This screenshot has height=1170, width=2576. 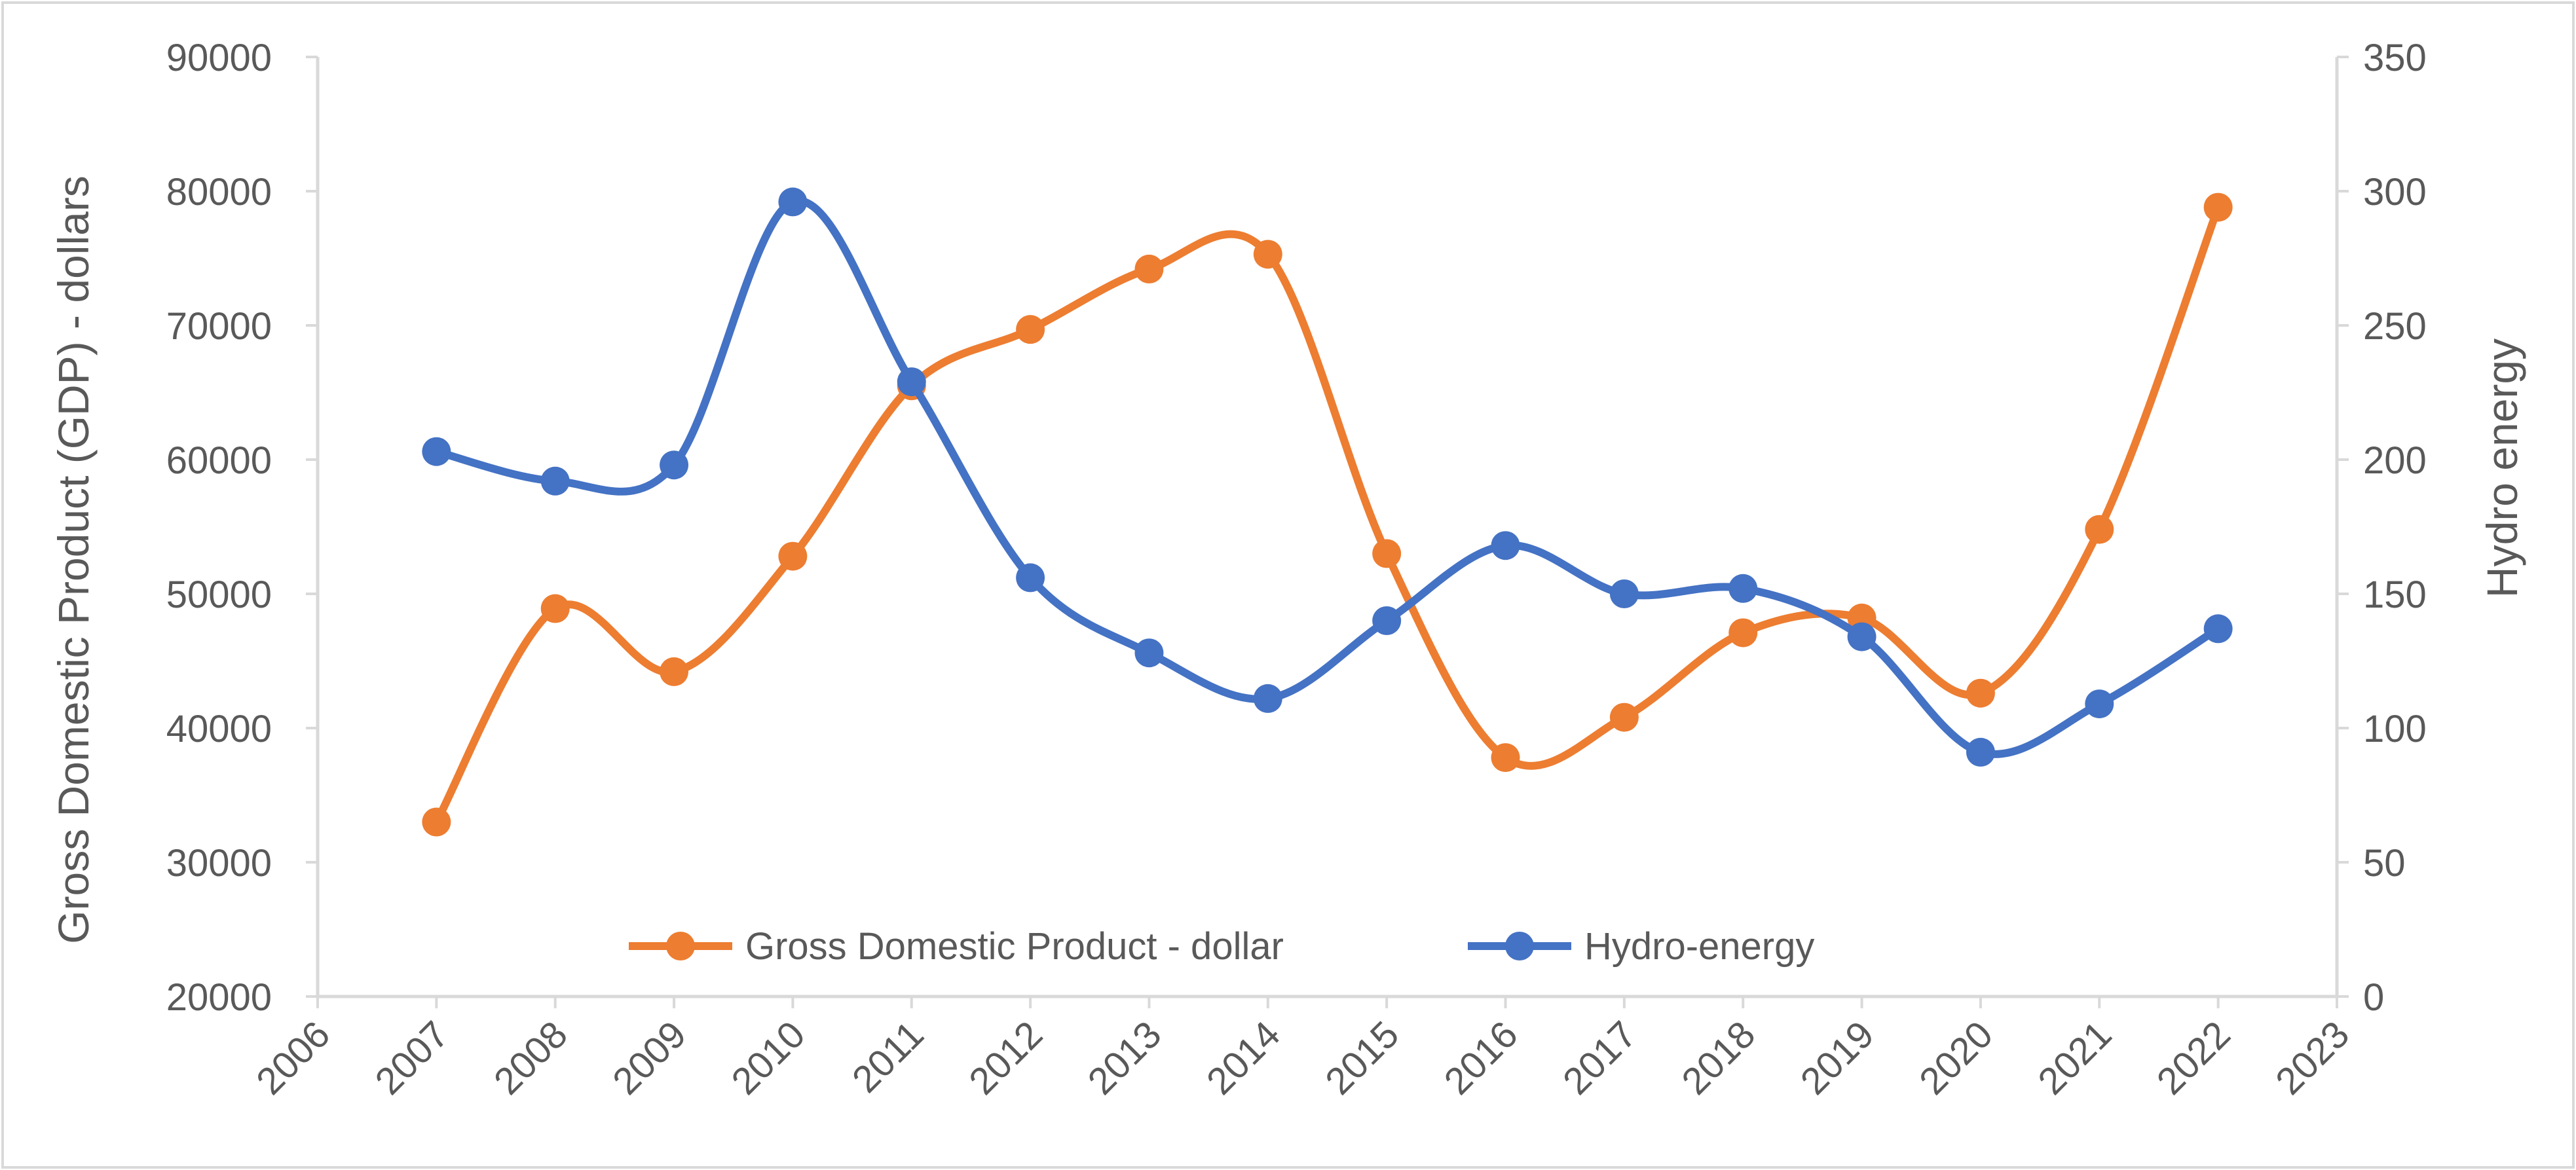 What do you see at coordinates (219, 326) in the screenshot?
I see `left-y-tick-label: 70000` at bounding box center [219, 326].